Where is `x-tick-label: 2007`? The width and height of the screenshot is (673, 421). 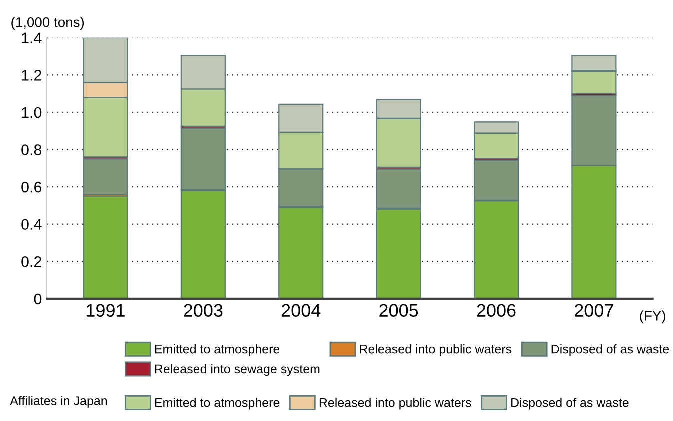 x-tick-label: 2007 is located at coordinates (594, 311).